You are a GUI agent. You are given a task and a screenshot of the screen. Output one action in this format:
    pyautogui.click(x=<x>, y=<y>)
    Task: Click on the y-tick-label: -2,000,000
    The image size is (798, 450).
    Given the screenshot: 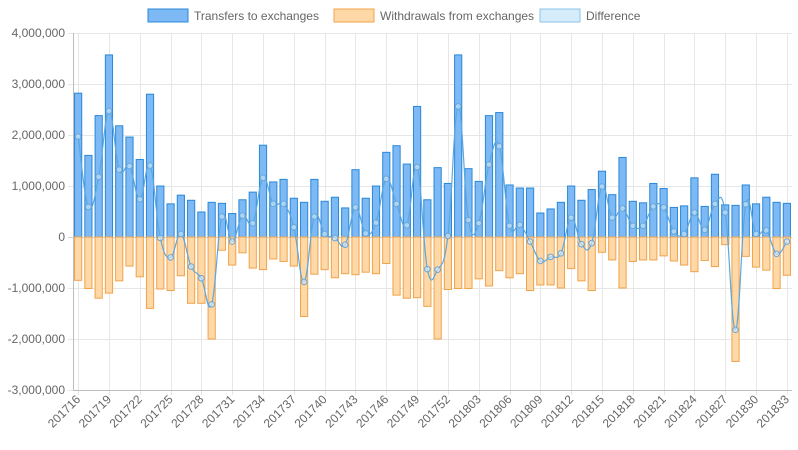 What is the action you would take?
    pyautogui.click(x=37, y=339)
    